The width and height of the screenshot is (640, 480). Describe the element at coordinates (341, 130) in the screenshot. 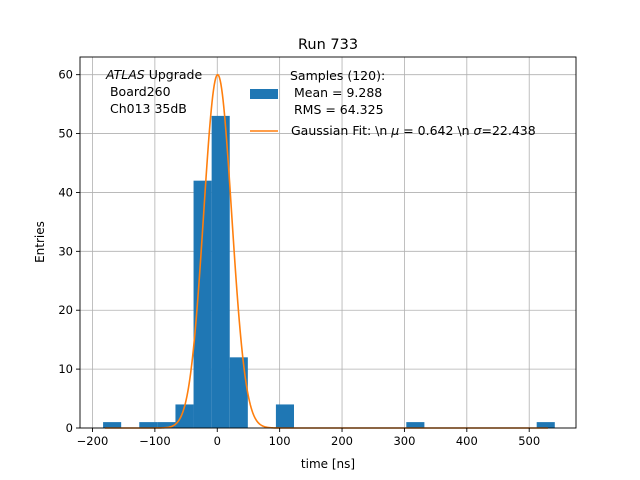

I see `legend-fit-text-1: Gaussian Fit: \n` at that location.